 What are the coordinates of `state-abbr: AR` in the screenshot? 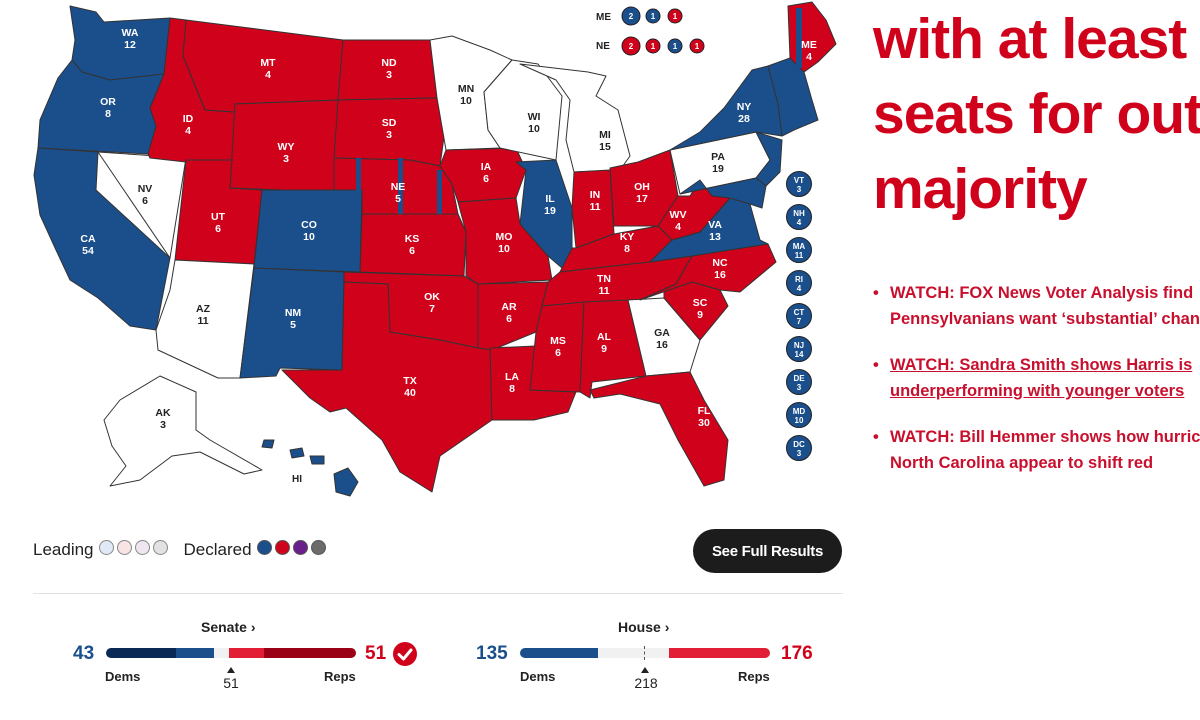 It's located at (509, 307).